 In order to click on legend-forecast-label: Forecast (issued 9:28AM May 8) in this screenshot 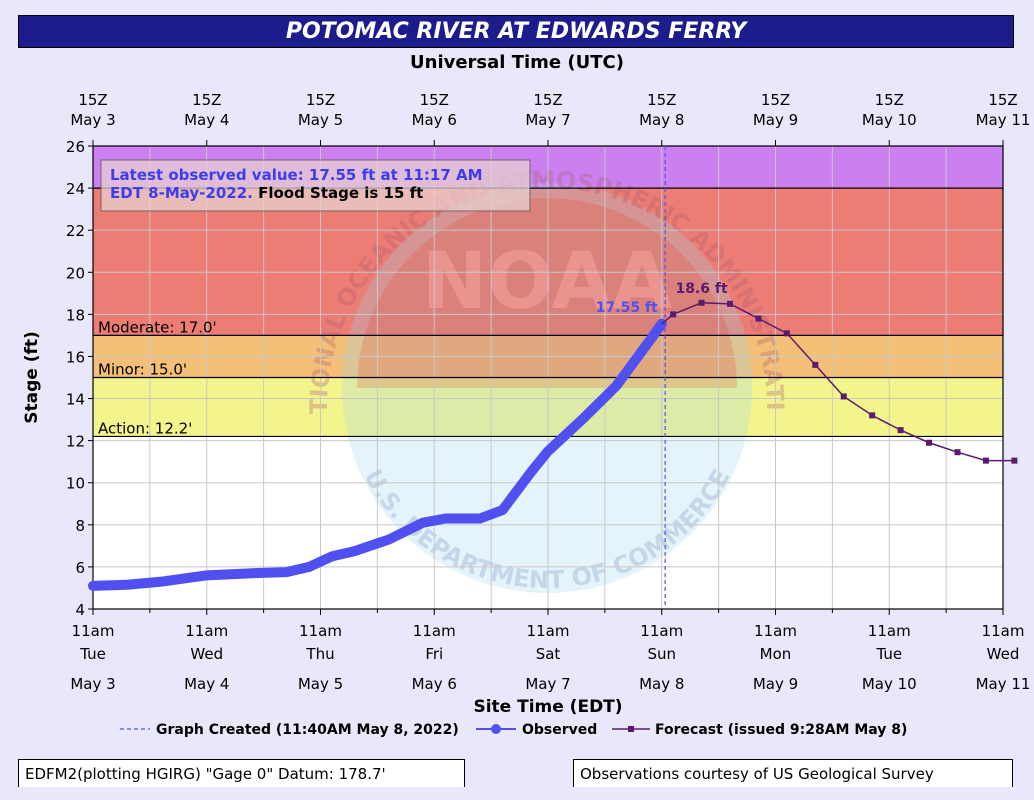, I will do `click(781, 730)`.